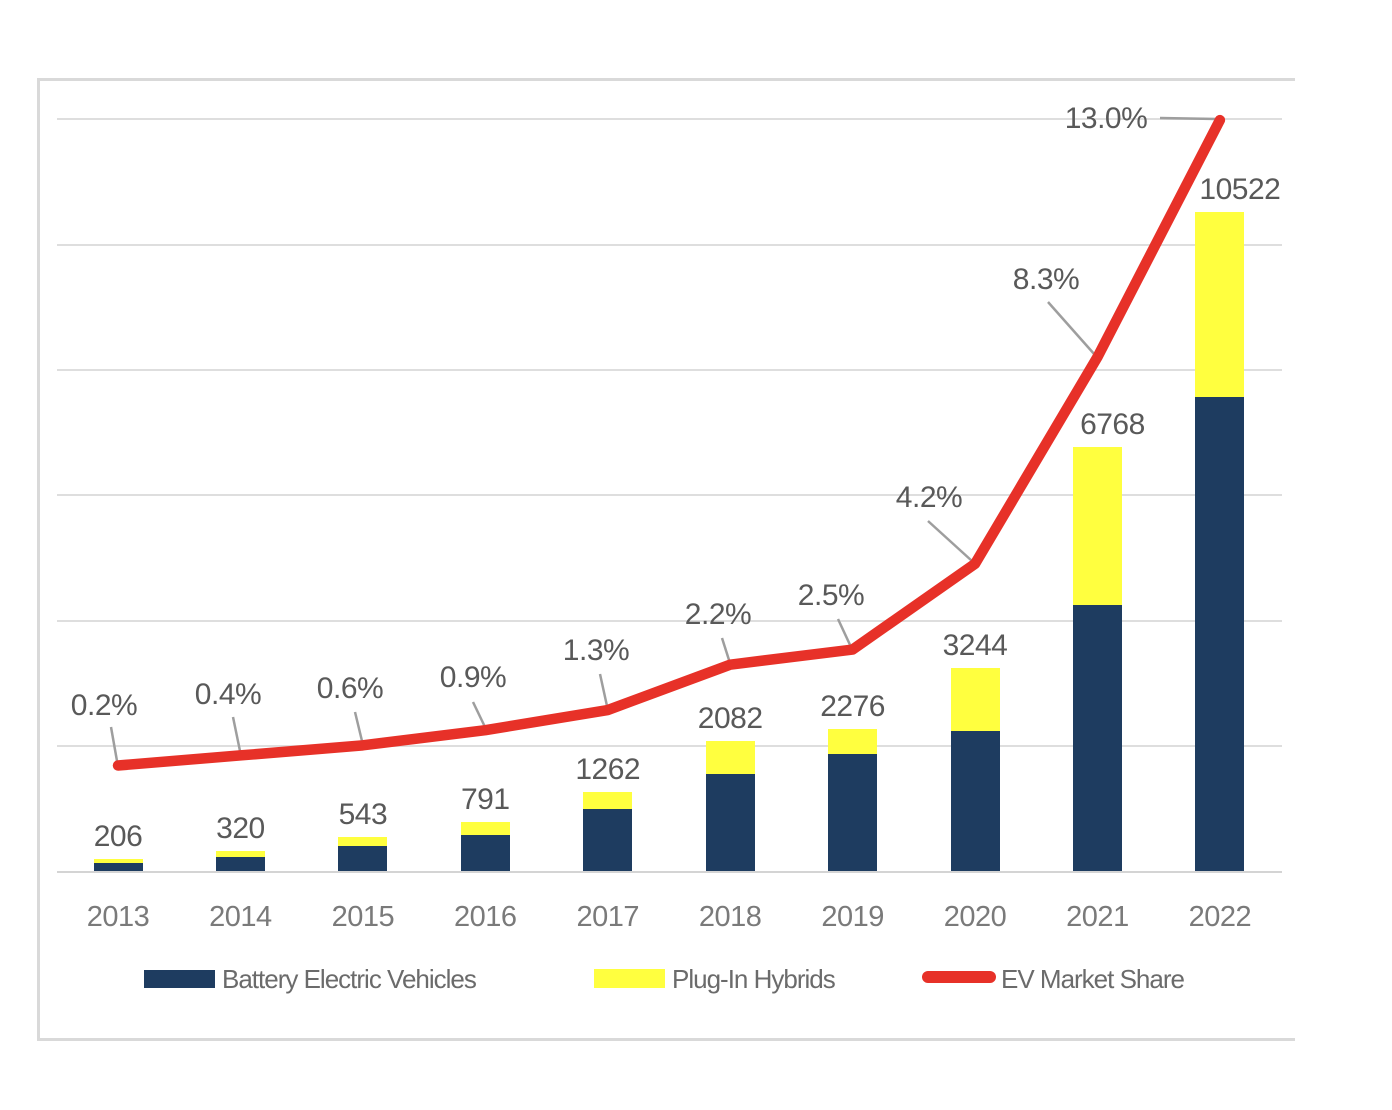  I want to click on bev-bar-2015, so click(363, 859).